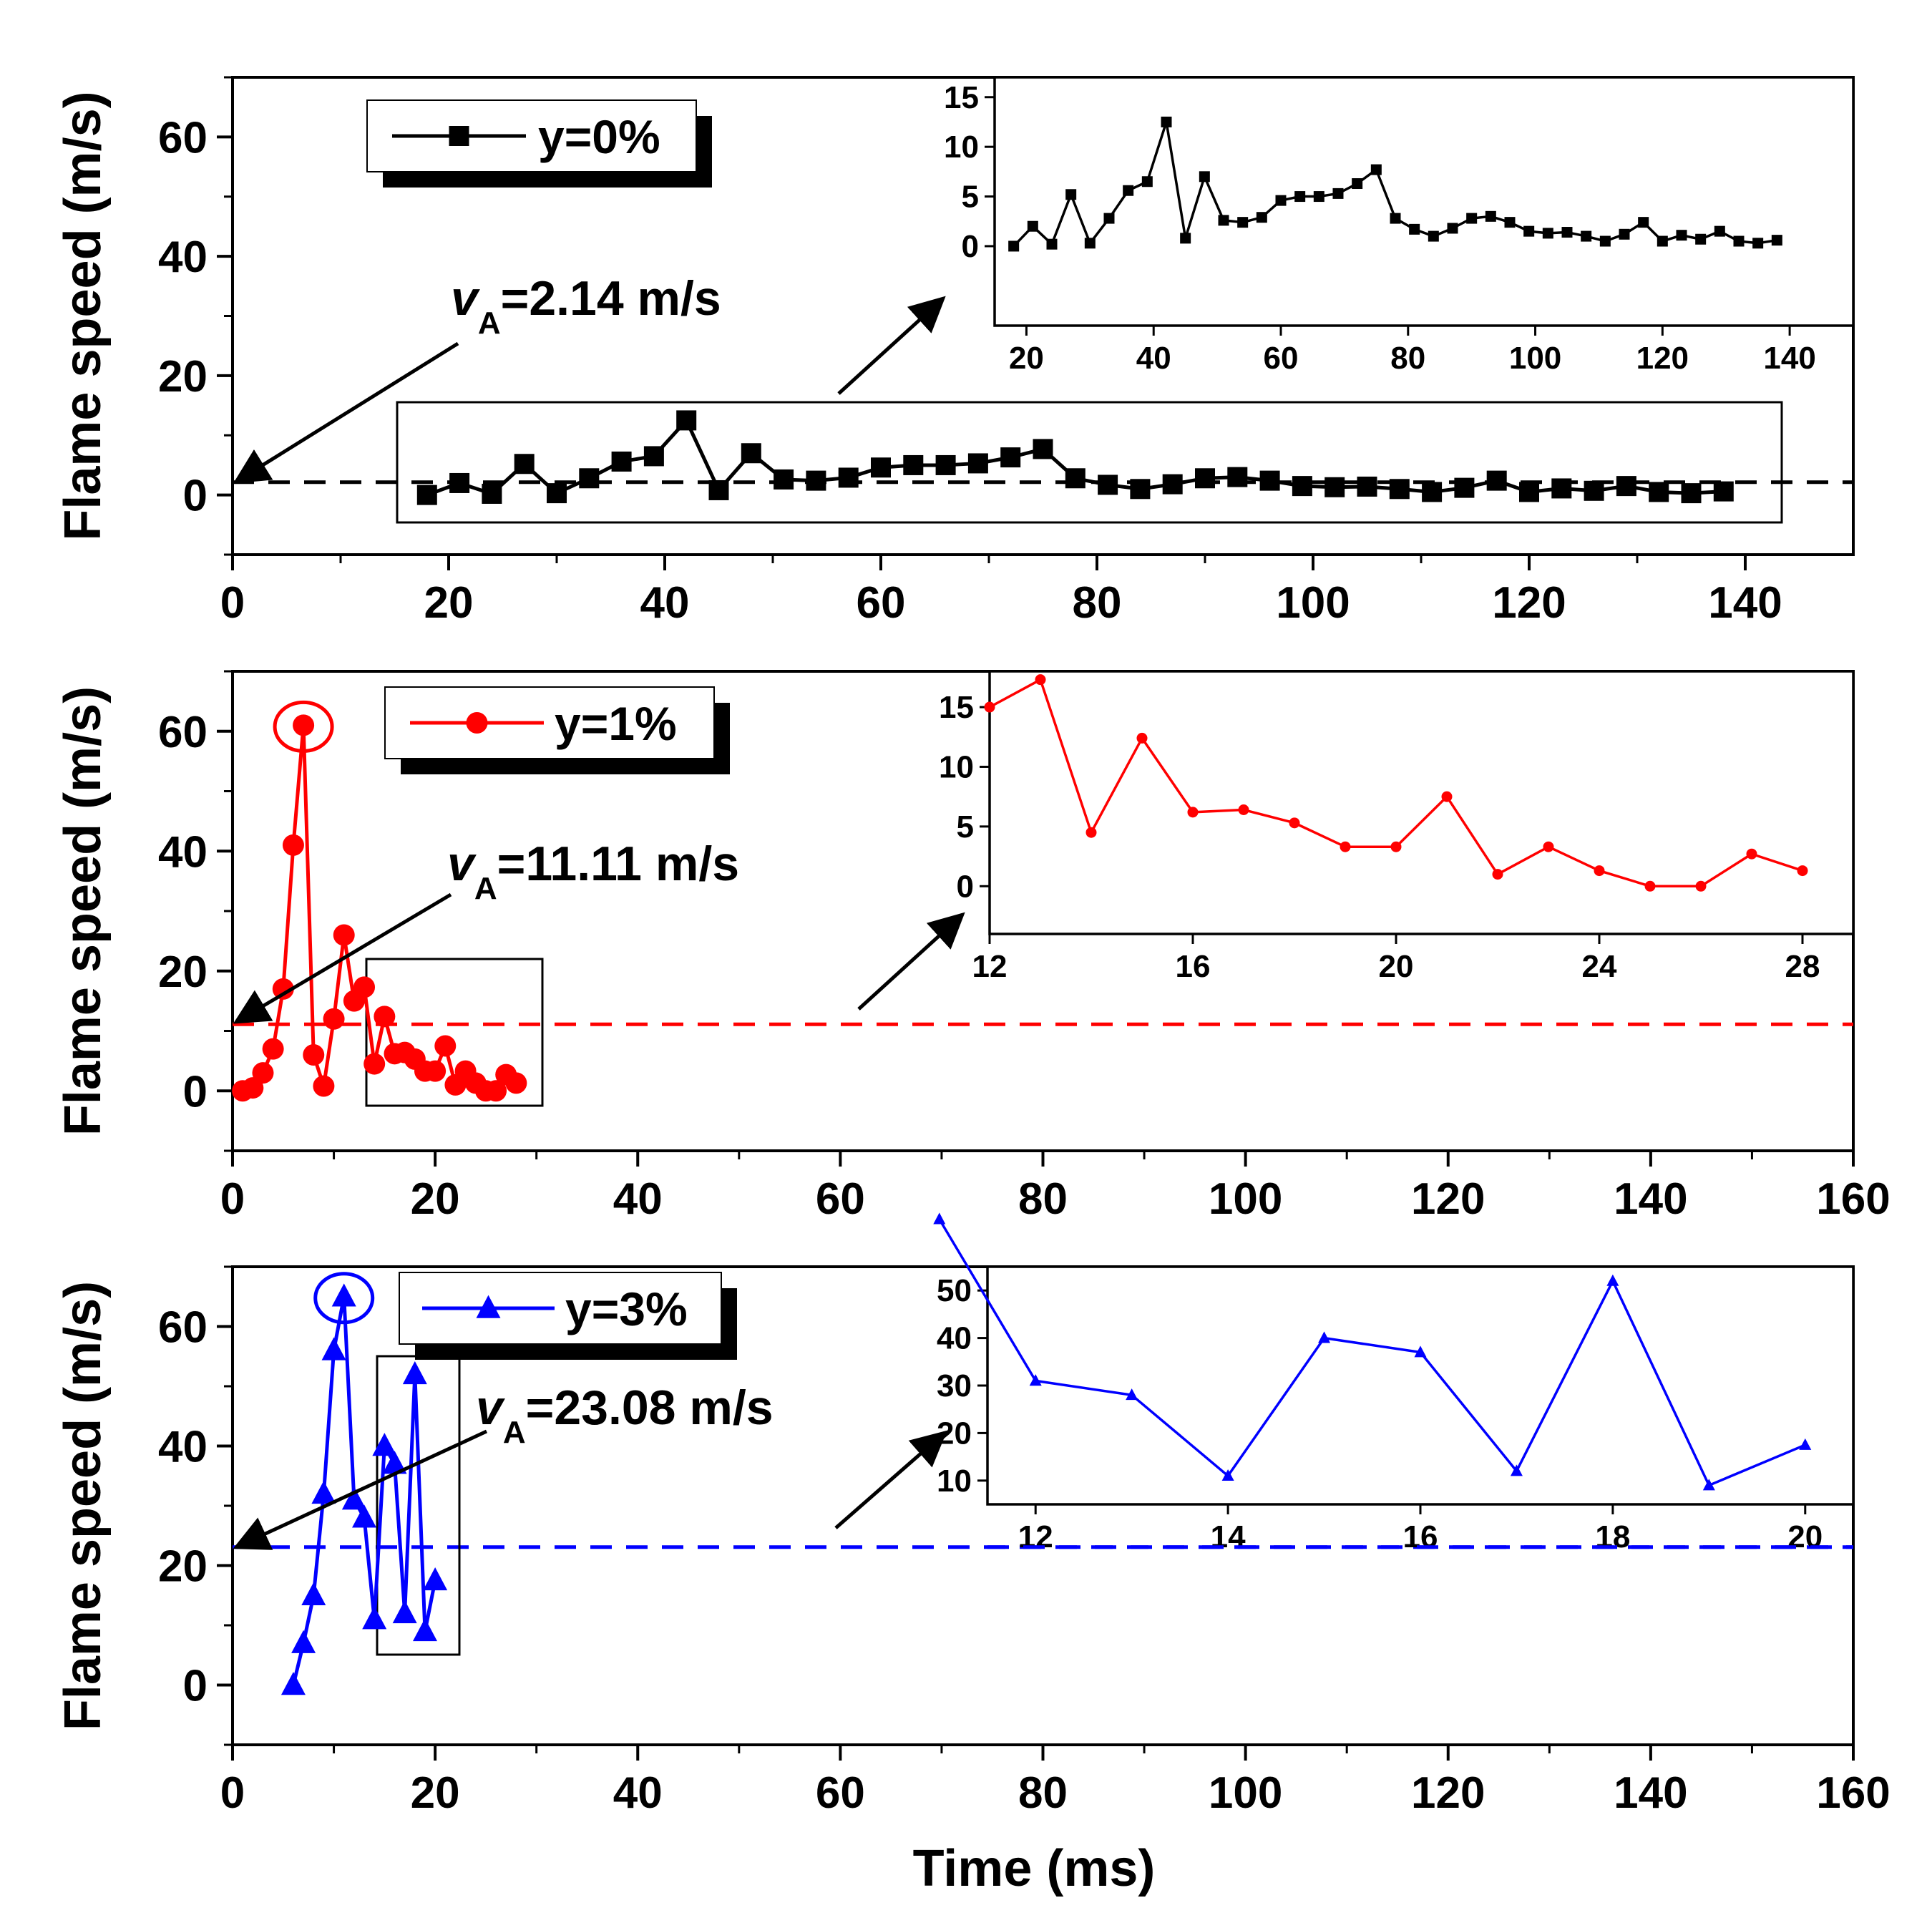 Image resolution: width=1932 pixels, height=1918 pixels. Describe the element at coordinates (1228, 1537) in the screenshot. I see `inset-x-tick-label: 14` at that location.